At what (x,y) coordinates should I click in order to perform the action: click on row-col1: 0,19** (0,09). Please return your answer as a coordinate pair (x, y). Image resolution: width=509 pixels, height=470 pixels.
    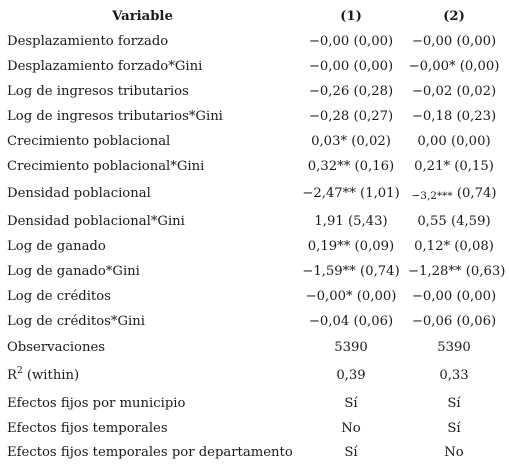
    Looking at the image, I should click on (351, 246).